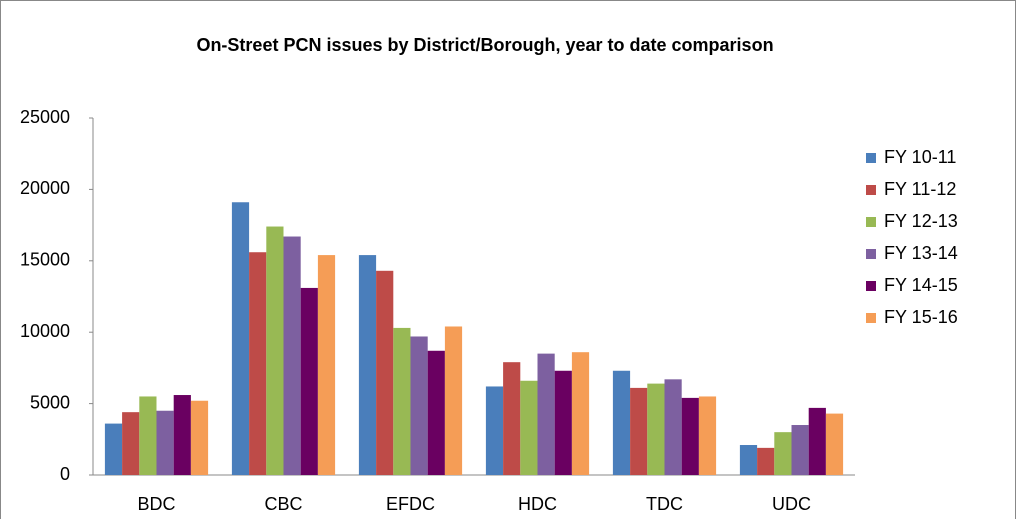 The image size is (1017, 519). I want to click on y-tick-label: 20000, so click(45, 188).